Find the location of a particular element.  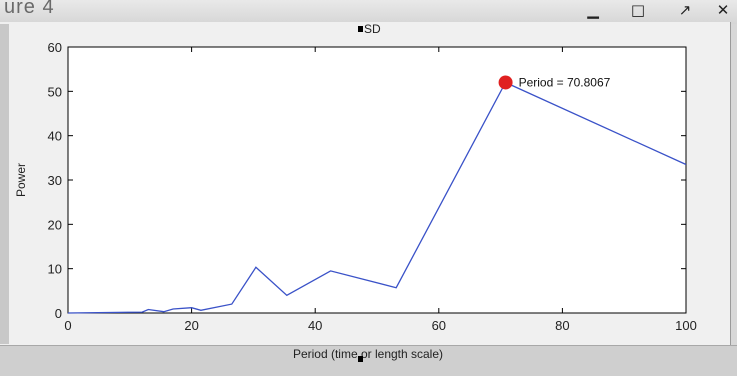

y-tick-label: 40 is located at coordinates (55, 136).